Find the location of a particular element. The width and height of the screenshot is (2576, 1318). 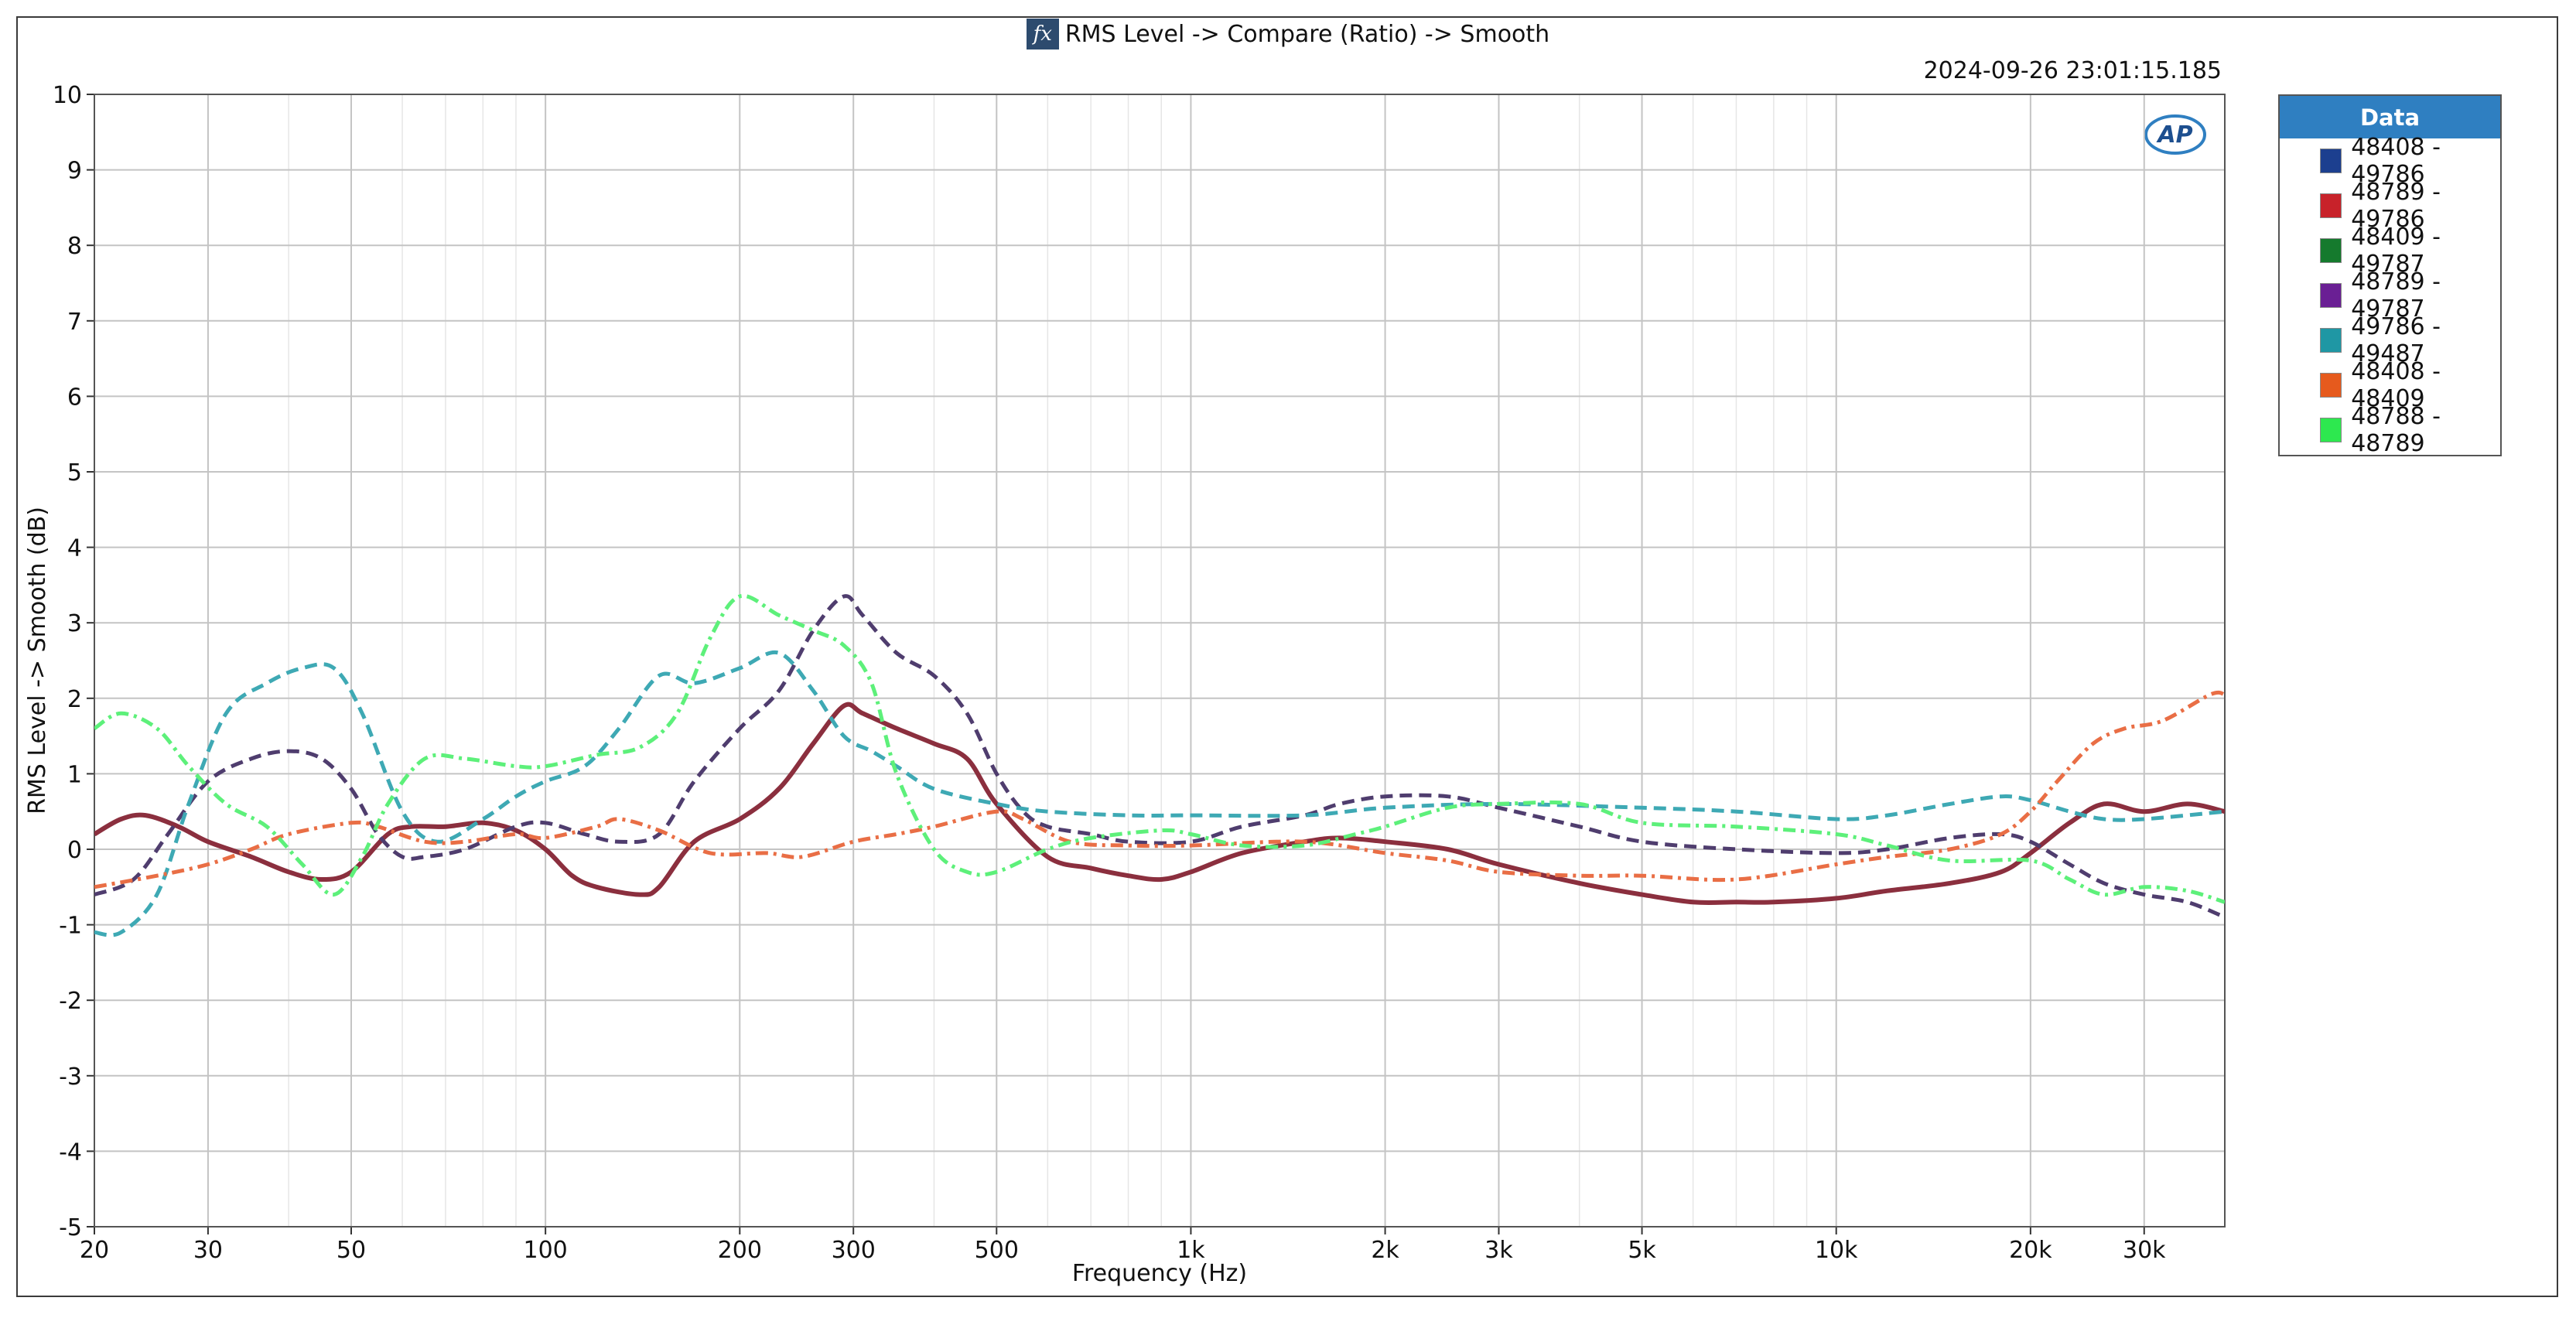

legend-item: 49786 - 49487 is located at coordinates (2390, 340).